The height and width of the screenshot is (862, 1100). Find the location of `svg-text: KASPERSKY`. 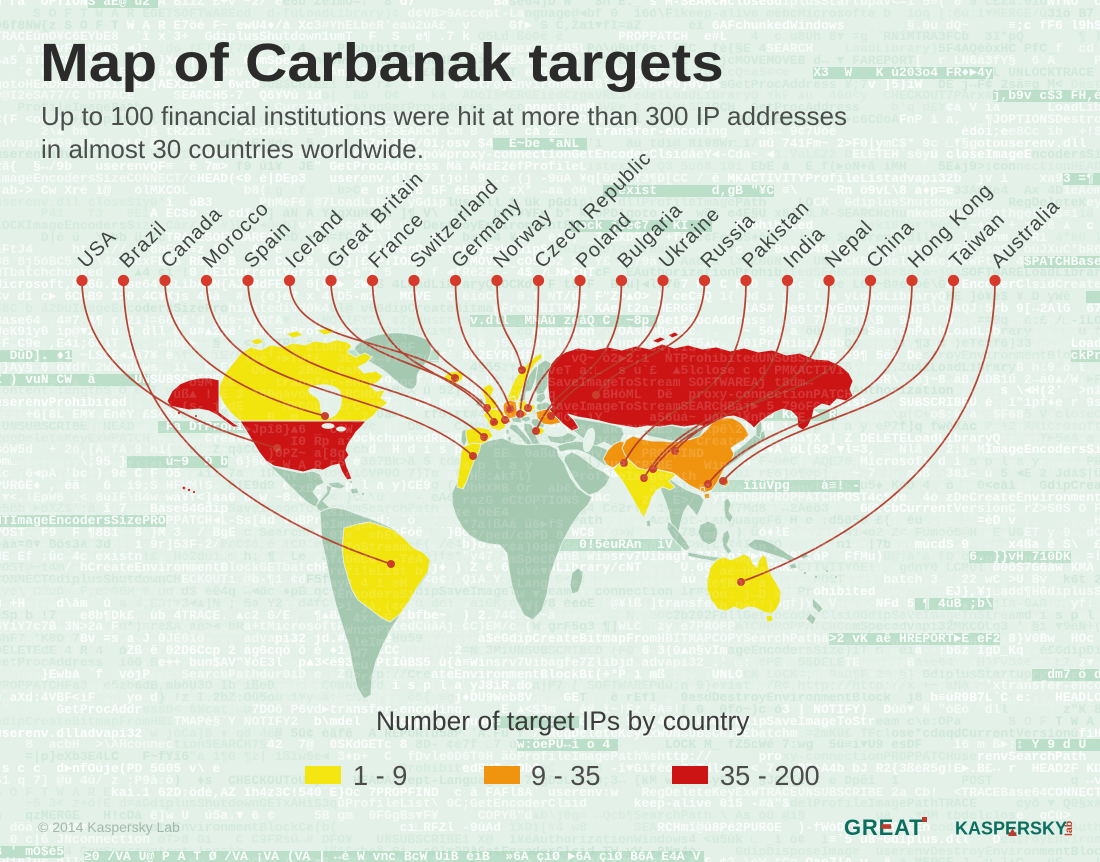

svg-text: KASPERSKY is located at coordinates (1011, 829).